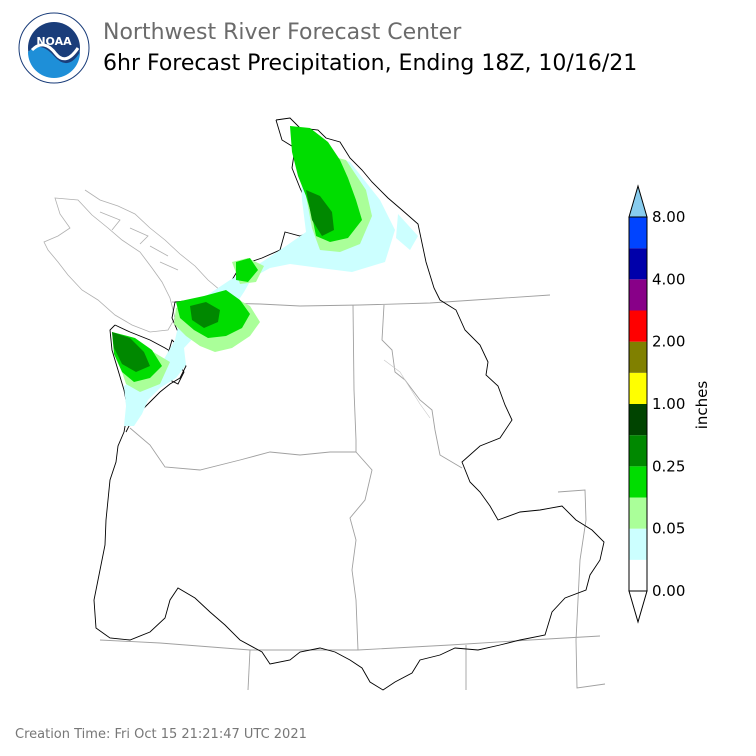 The width and height of the screenshot is (756, 756). Describe the element at coordinates (668, 529) in the screenshot. I see `colorbar-tick-label: 0.05` at that location.